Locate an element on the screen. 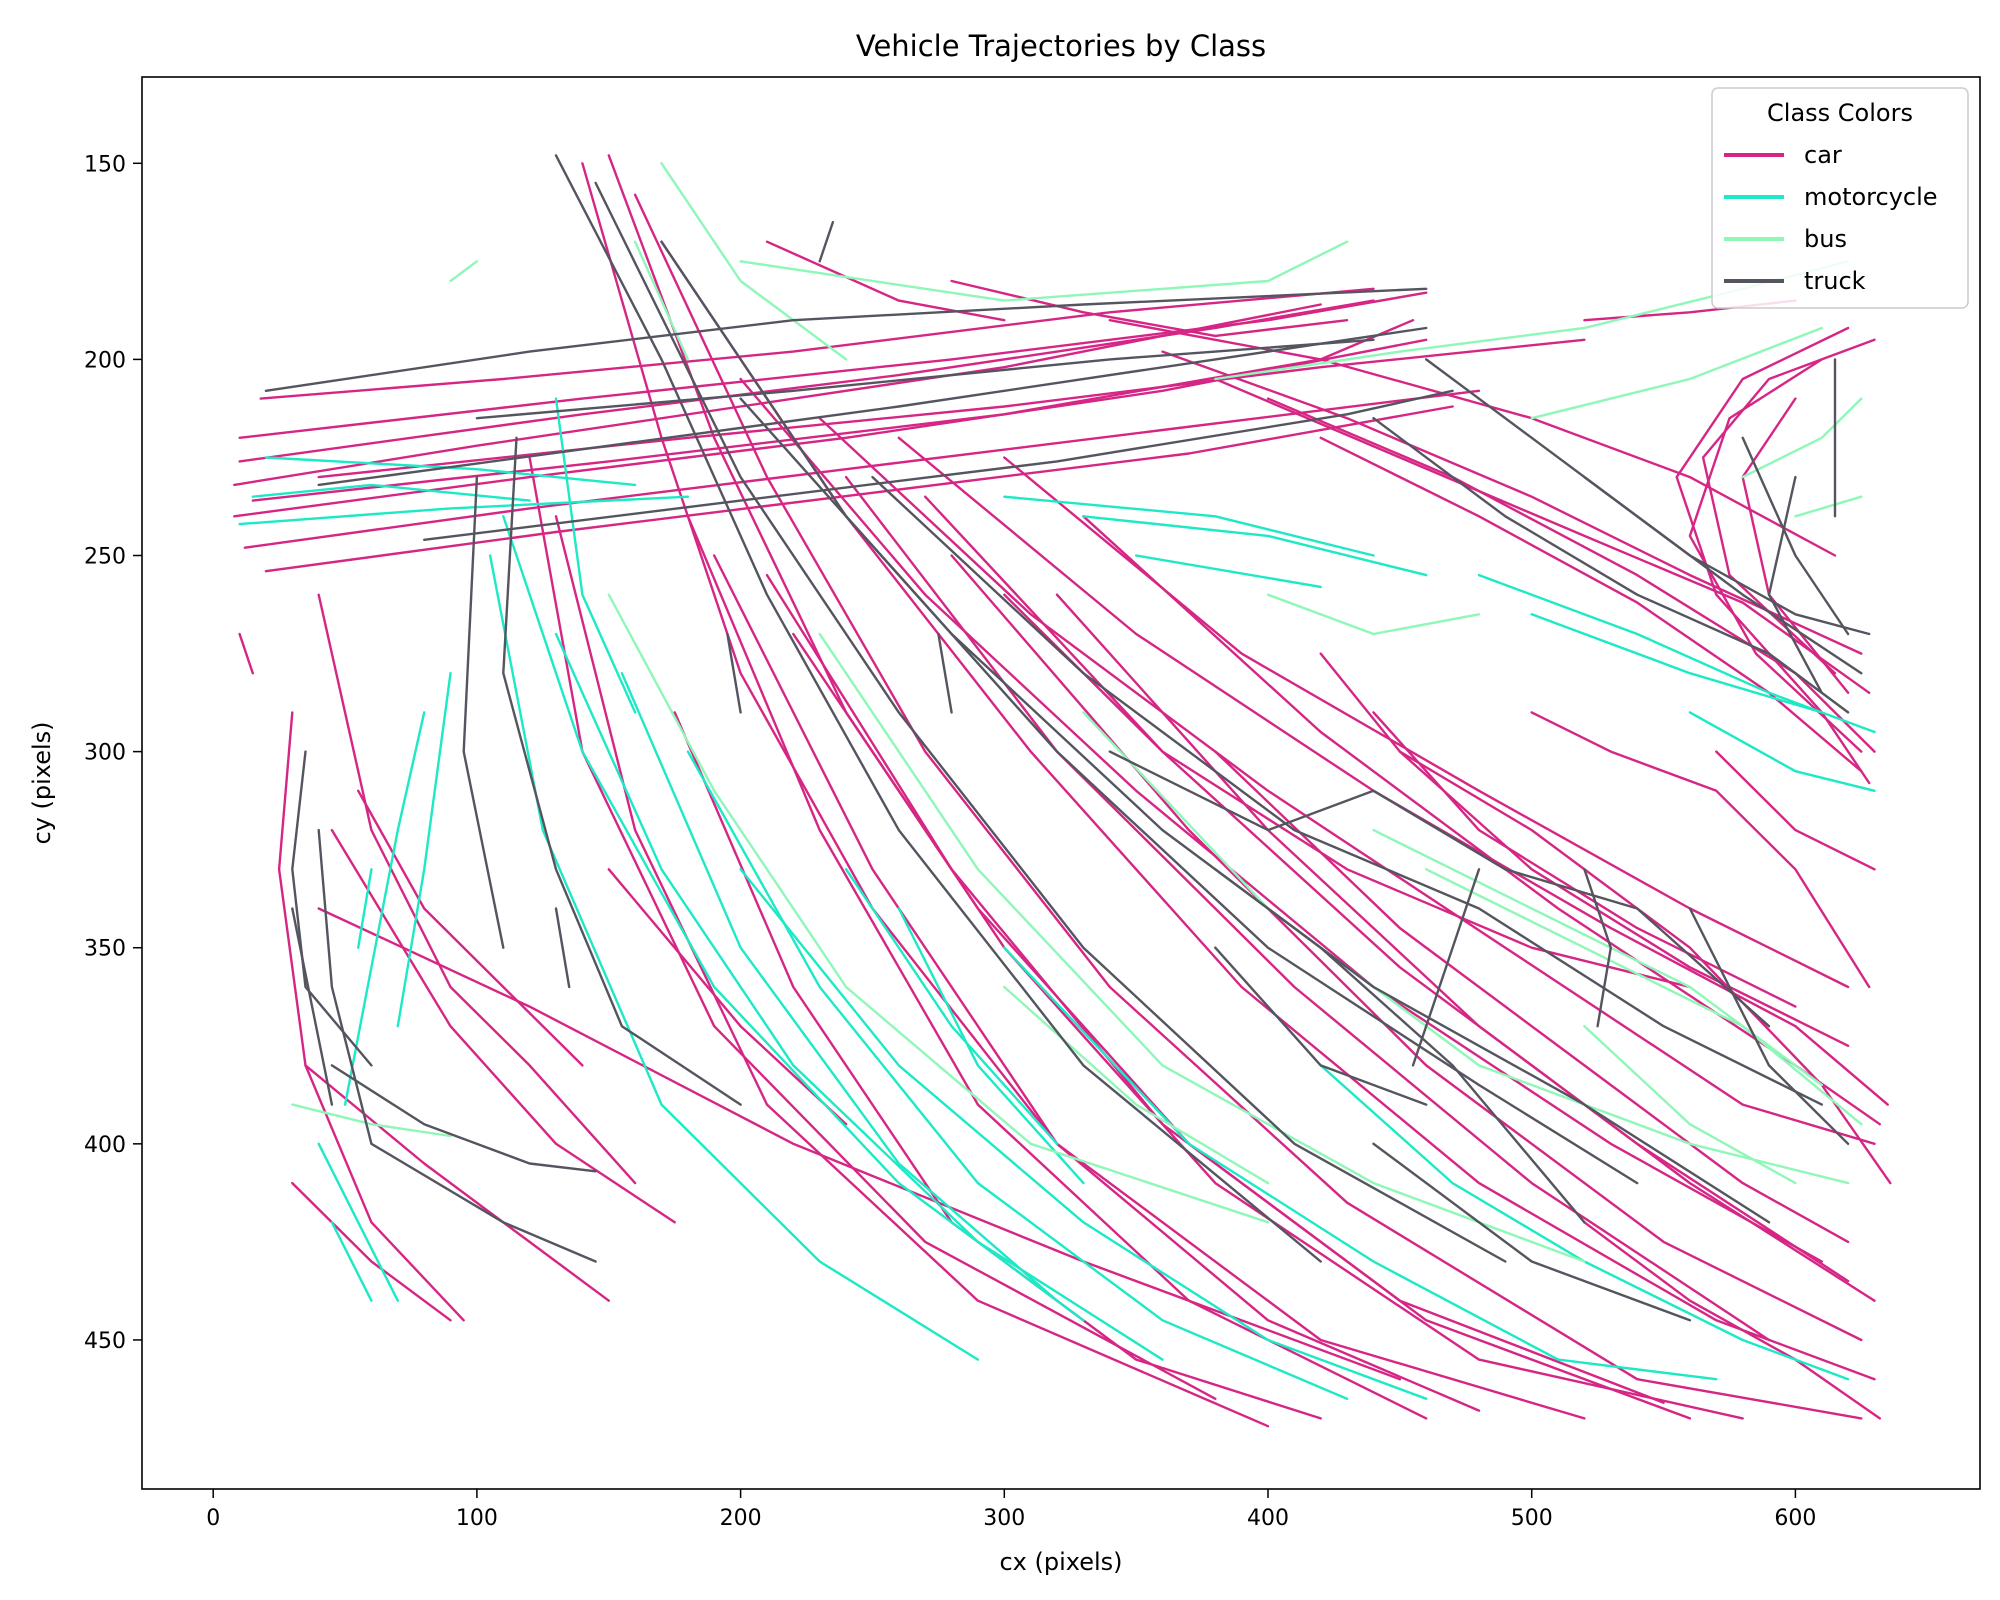 The image size is (2000, 1600). x-tick-label: 100 is located at coordinates (477, 1518).